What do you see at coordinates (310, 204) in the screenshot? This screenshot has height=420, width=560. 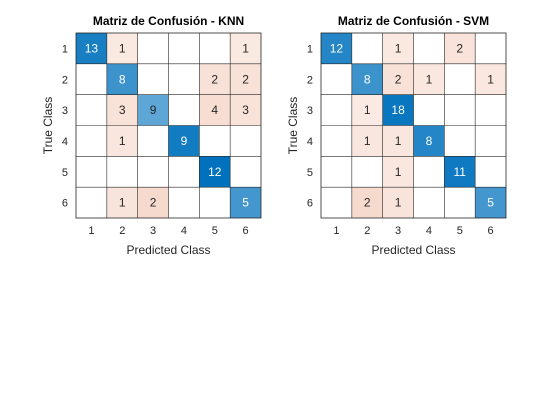 I see `y-tick-label: 6` at bounding box center [310, 204].